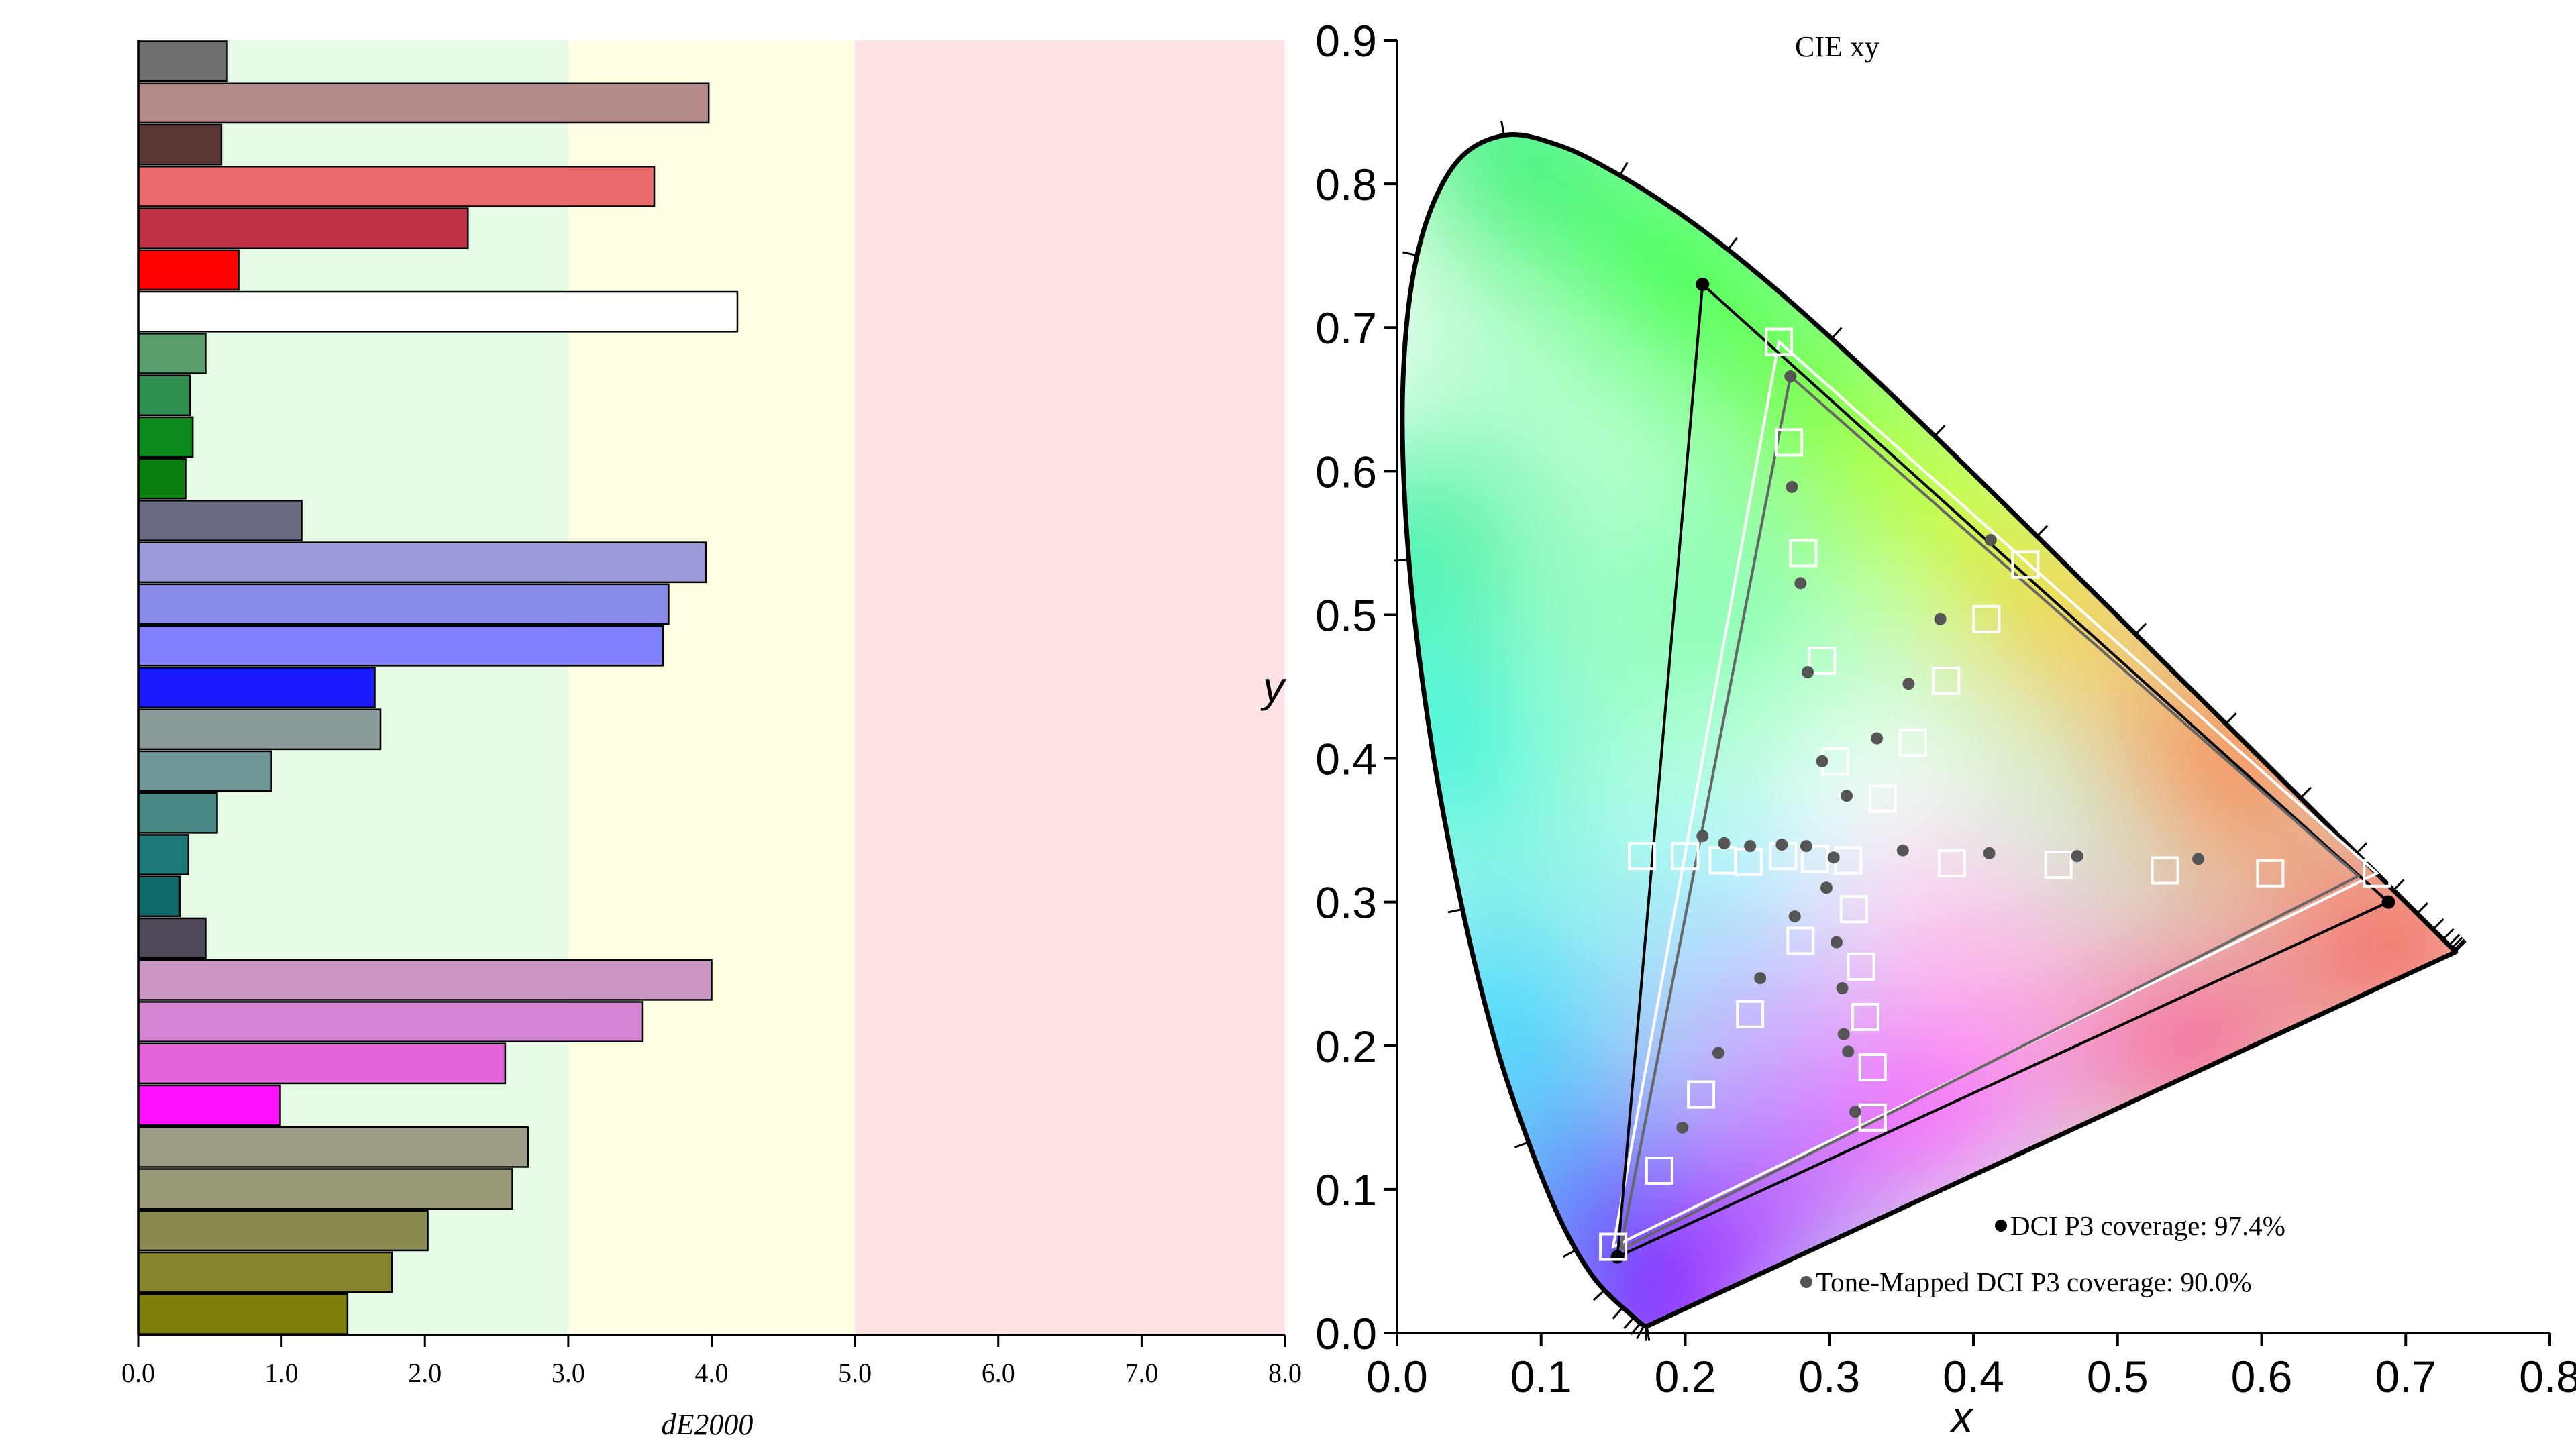  I want to click on bar-x-tick-label: 4.0, so click(712, 1373).